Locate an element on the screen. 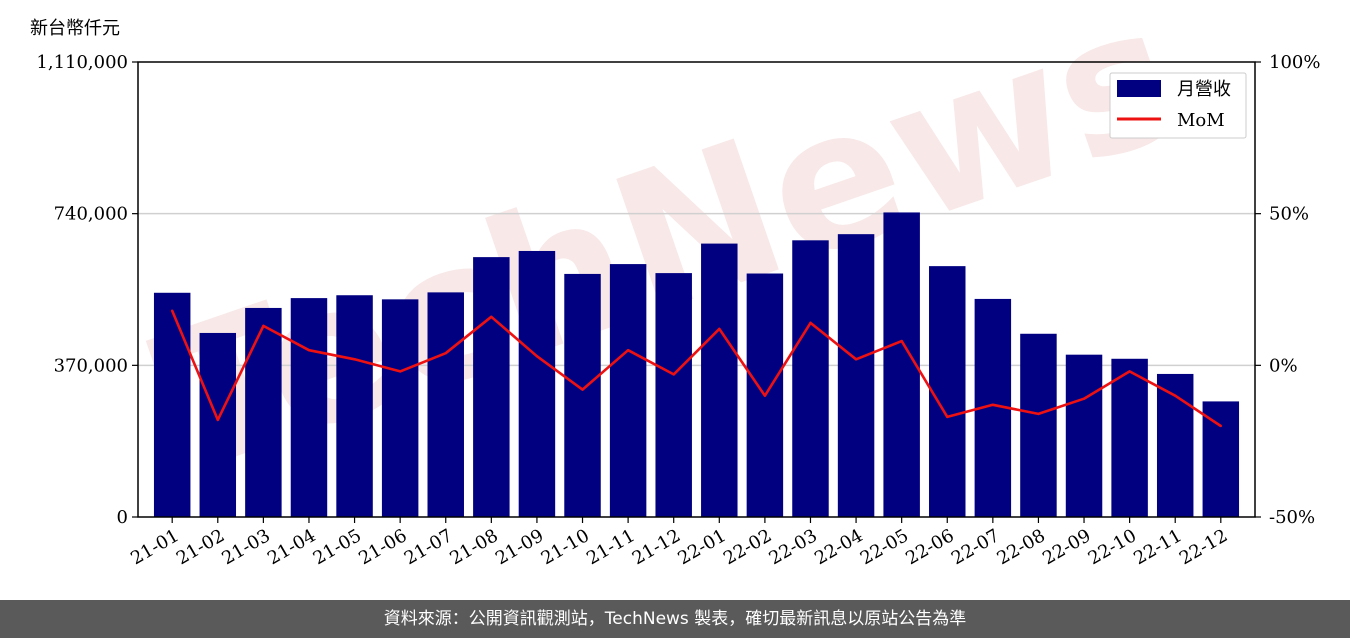  mom-line-series is located at coordinates (696, 368).